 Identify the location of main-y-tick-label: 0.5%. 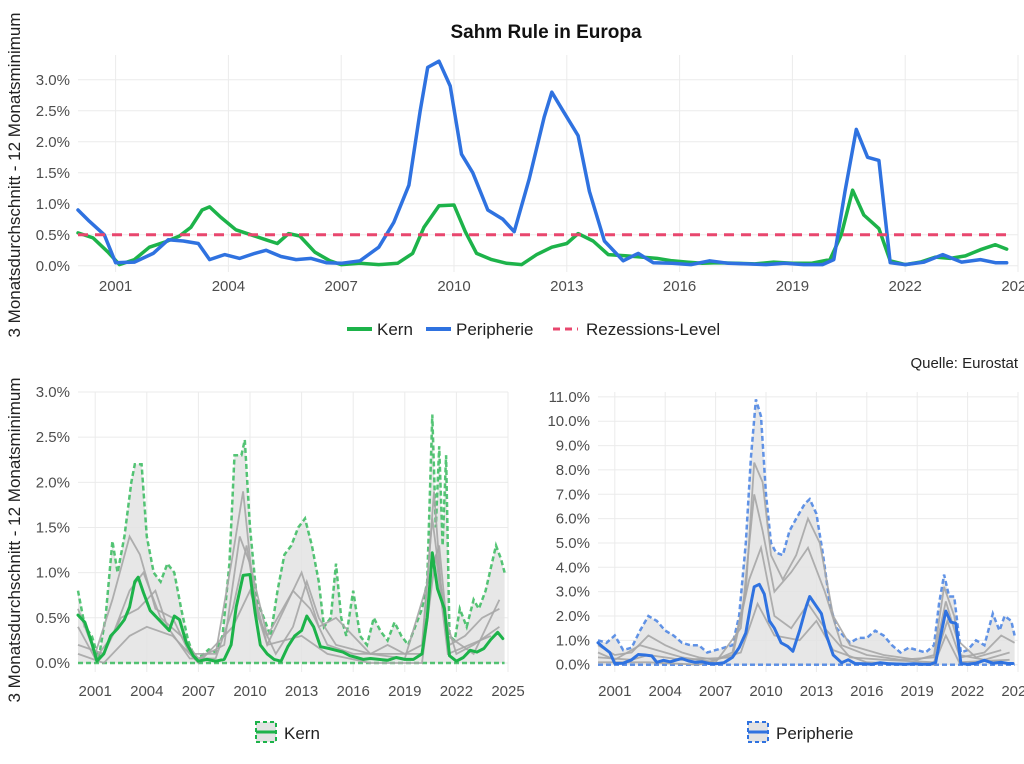
(53, 235).